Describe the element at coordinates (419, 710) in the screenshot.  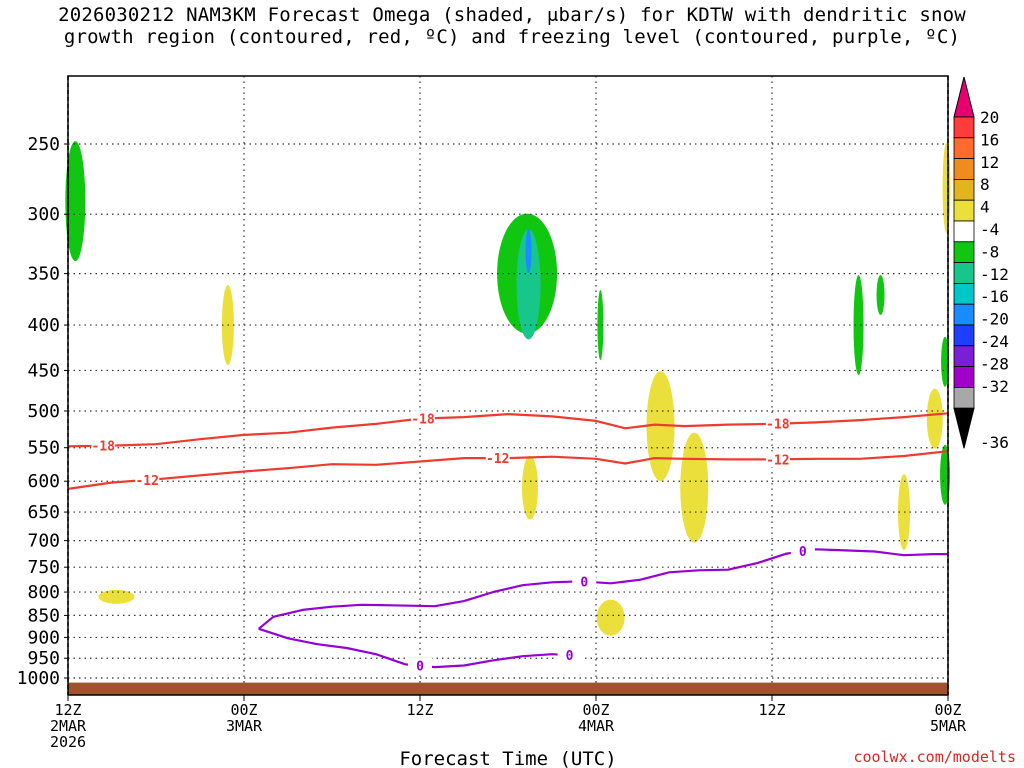
I see `x-tick-label-24-0: 12Z` at that location.